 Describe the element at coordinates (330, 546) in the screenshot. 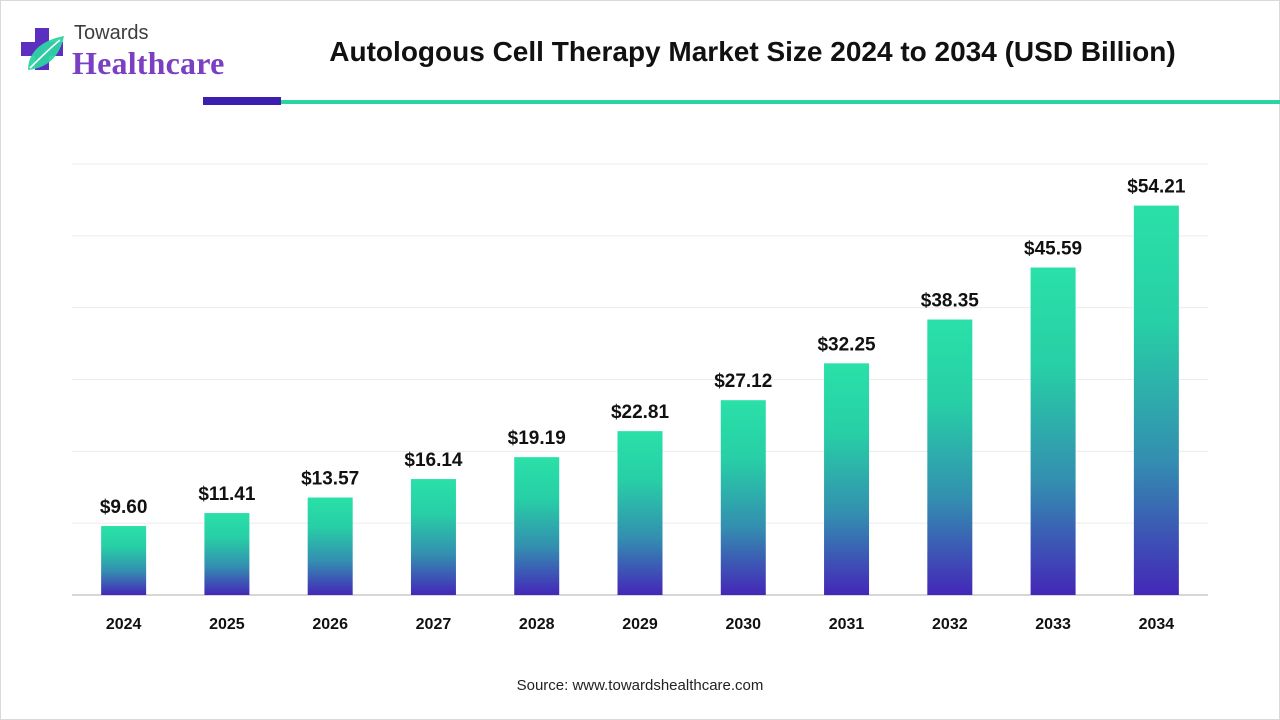

I see `bar-2026` at that location.